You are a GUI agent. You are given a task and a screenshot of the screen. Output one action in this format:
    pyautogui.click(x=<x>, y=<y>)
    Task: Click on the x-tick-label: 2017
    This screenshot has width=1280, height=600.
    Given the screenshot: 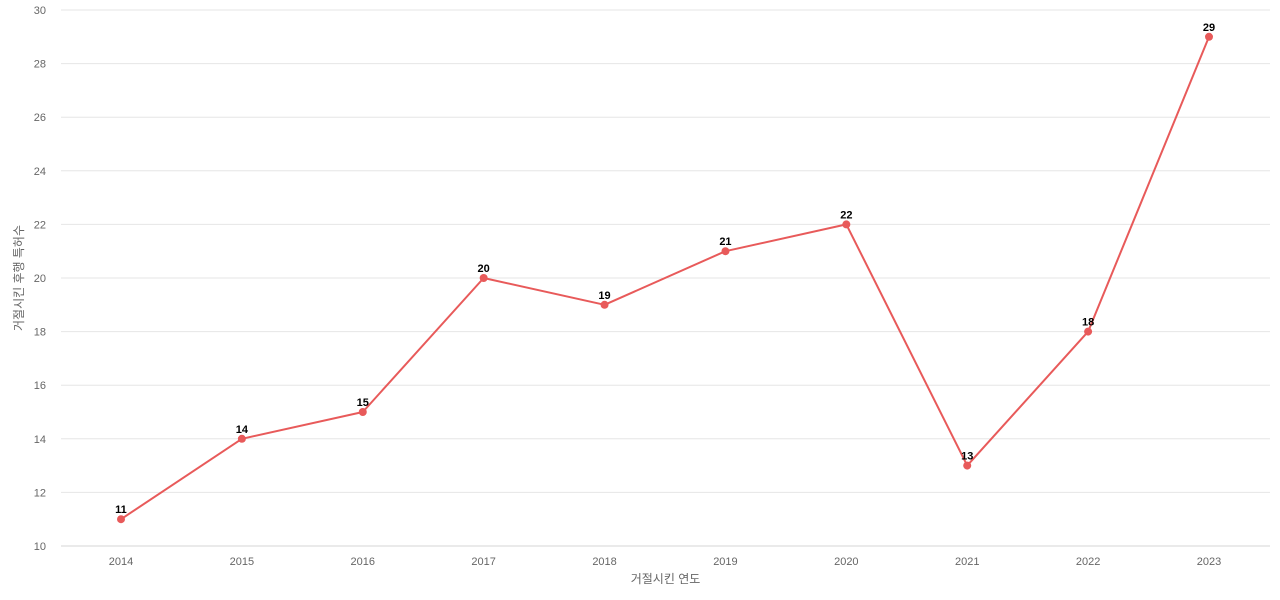 What is the action you would take?
    pyautogui.click(x=483, y=562)
    